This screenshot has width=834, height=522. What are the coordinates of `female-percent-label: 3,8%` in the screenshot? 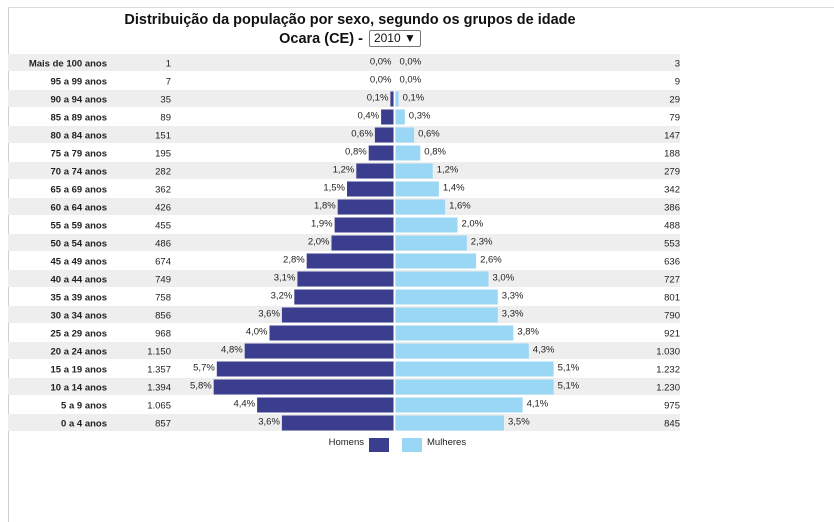 It's located at (528, 332).